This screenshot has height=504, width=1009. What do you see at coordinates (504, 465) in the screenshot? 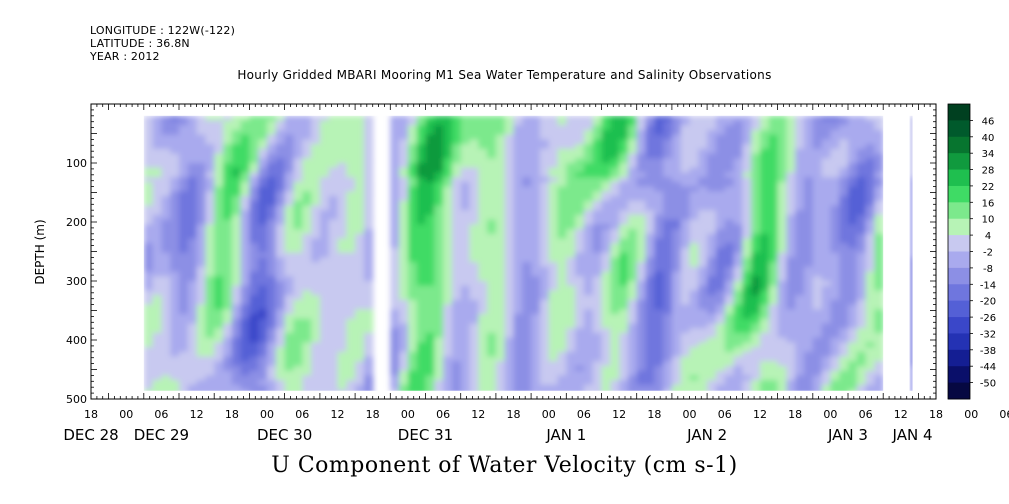
I see `x-axis-title: U Component of Water Velocity (cm s-1)` at bounding box center [504, 465].